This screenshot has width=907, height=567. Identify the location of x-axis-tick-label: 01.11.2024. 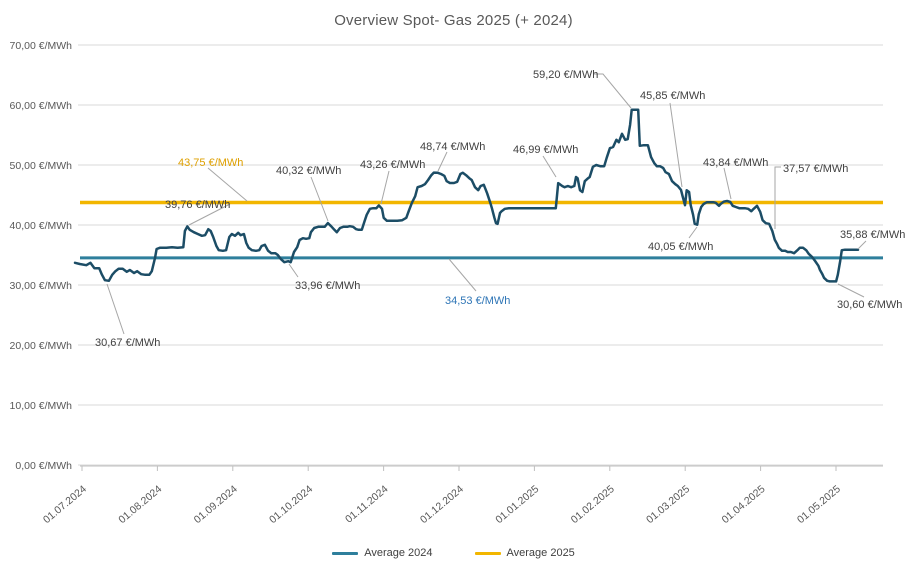
(366, 504).